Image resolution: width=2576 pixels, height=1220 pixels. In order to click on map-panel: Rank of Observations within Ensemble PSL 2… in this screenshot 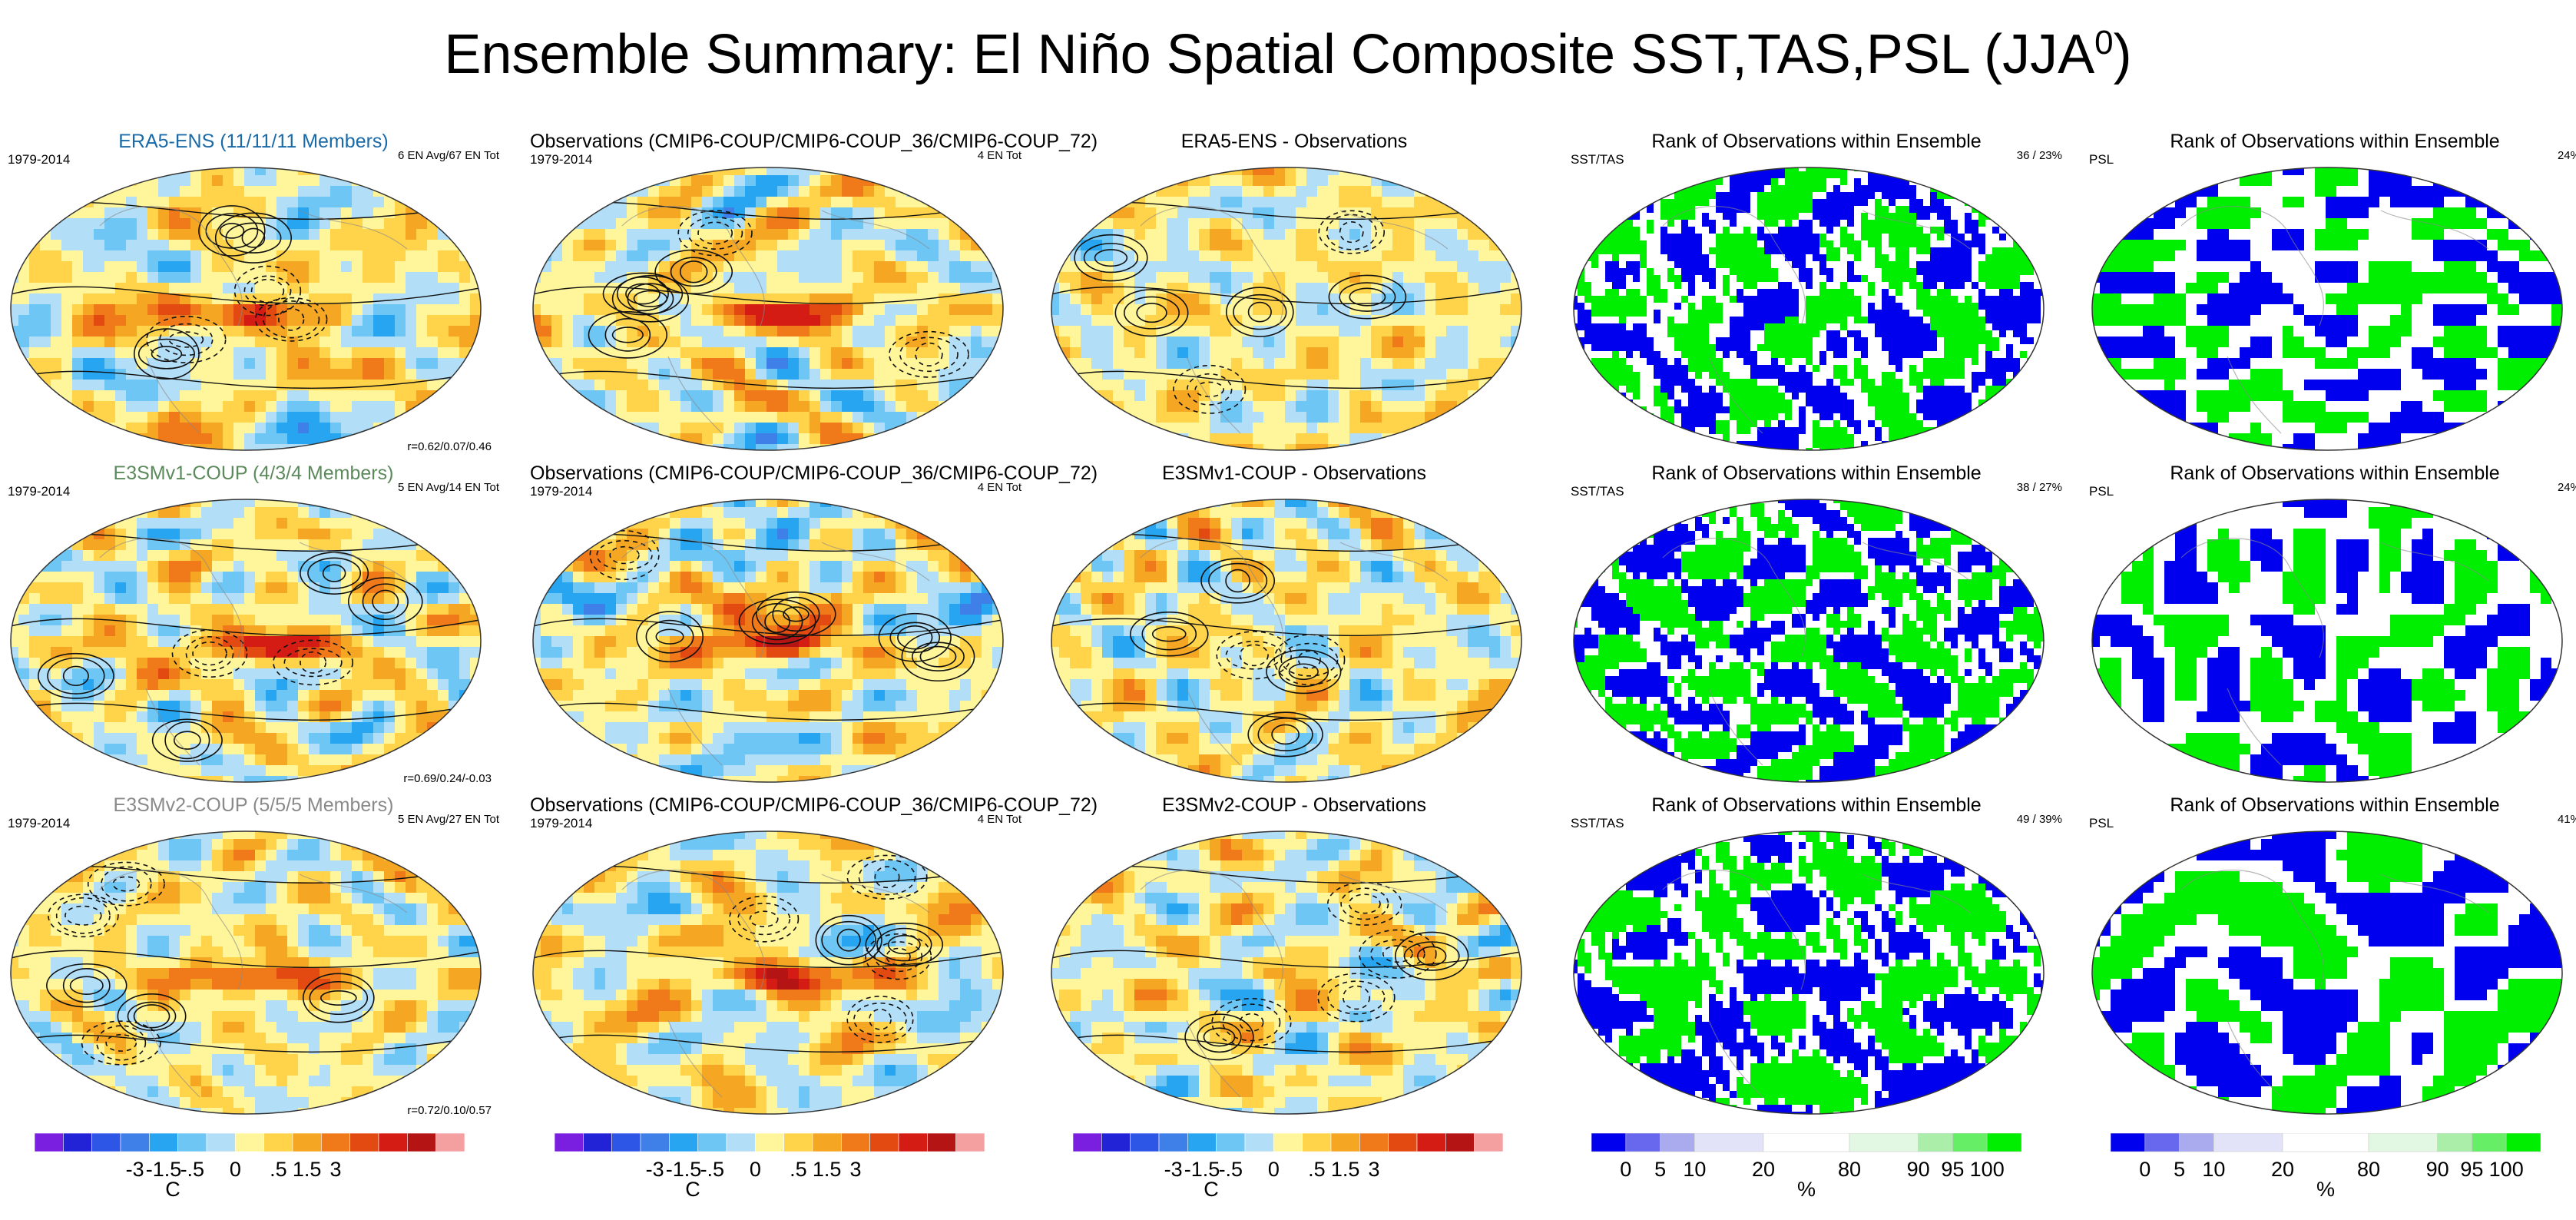, I will do `click(2332, 292)`.